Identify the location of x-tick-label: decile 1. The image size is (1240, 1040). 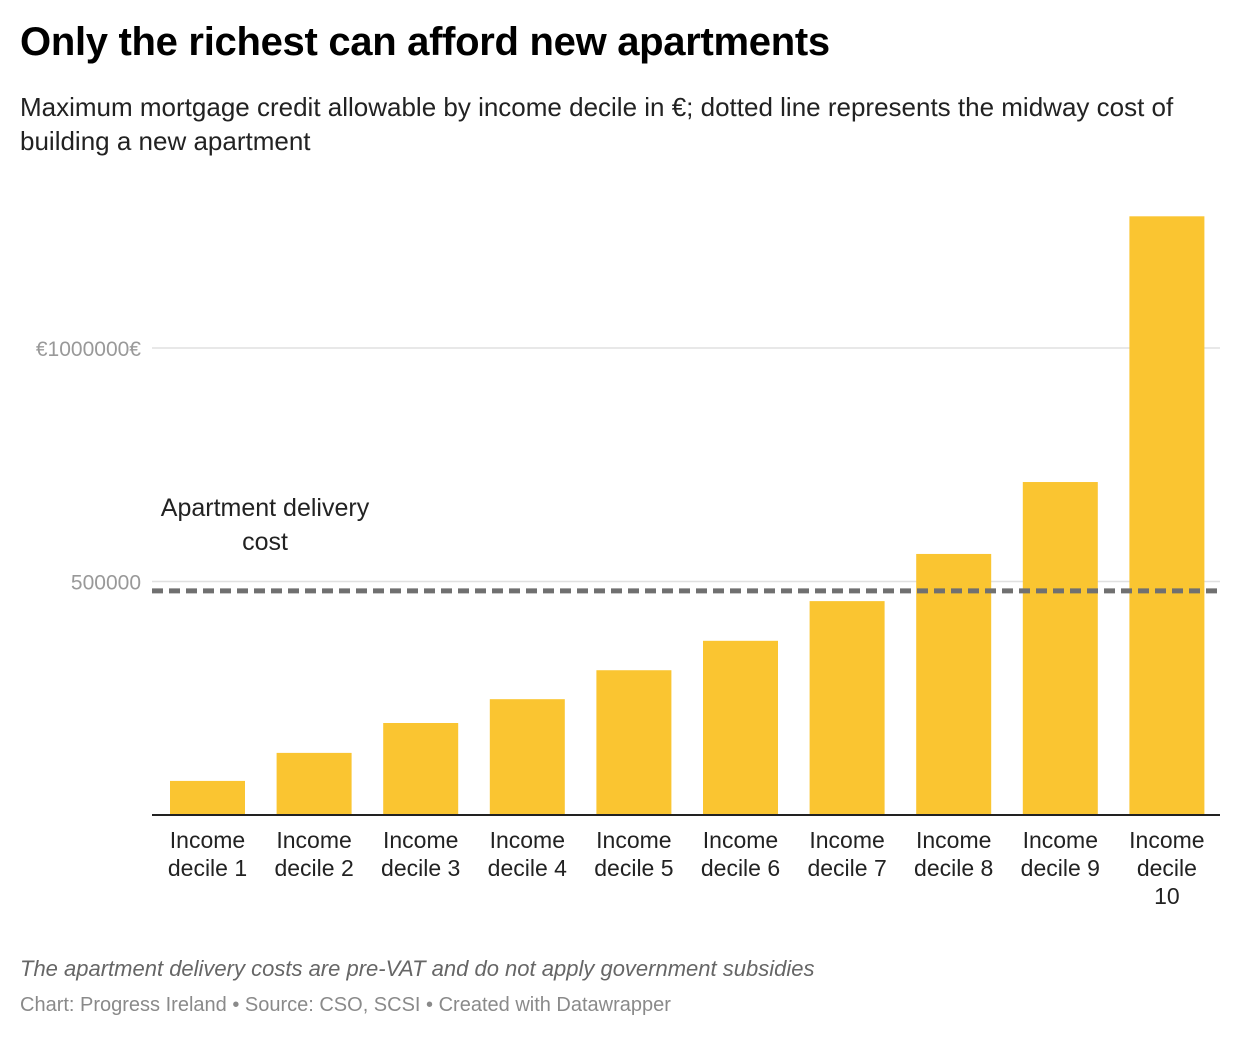
(207, 868).